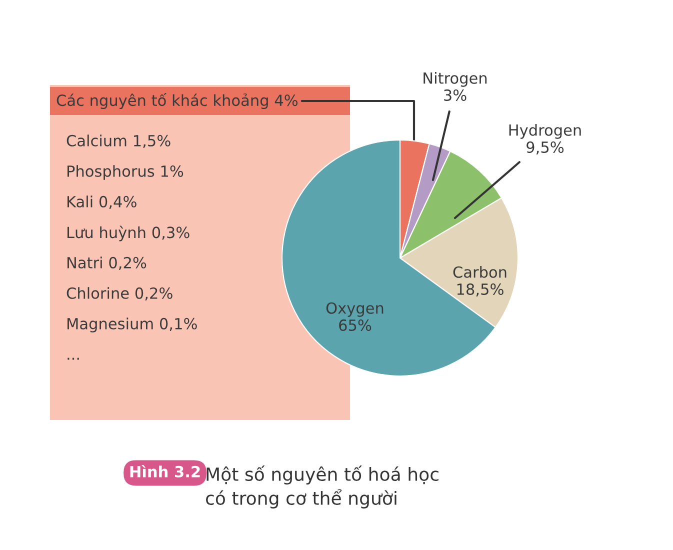  Describe the element at coordinates (129, 234) in the screenshot. I see `text: Lưu huỳnh 0,3%` at that location.